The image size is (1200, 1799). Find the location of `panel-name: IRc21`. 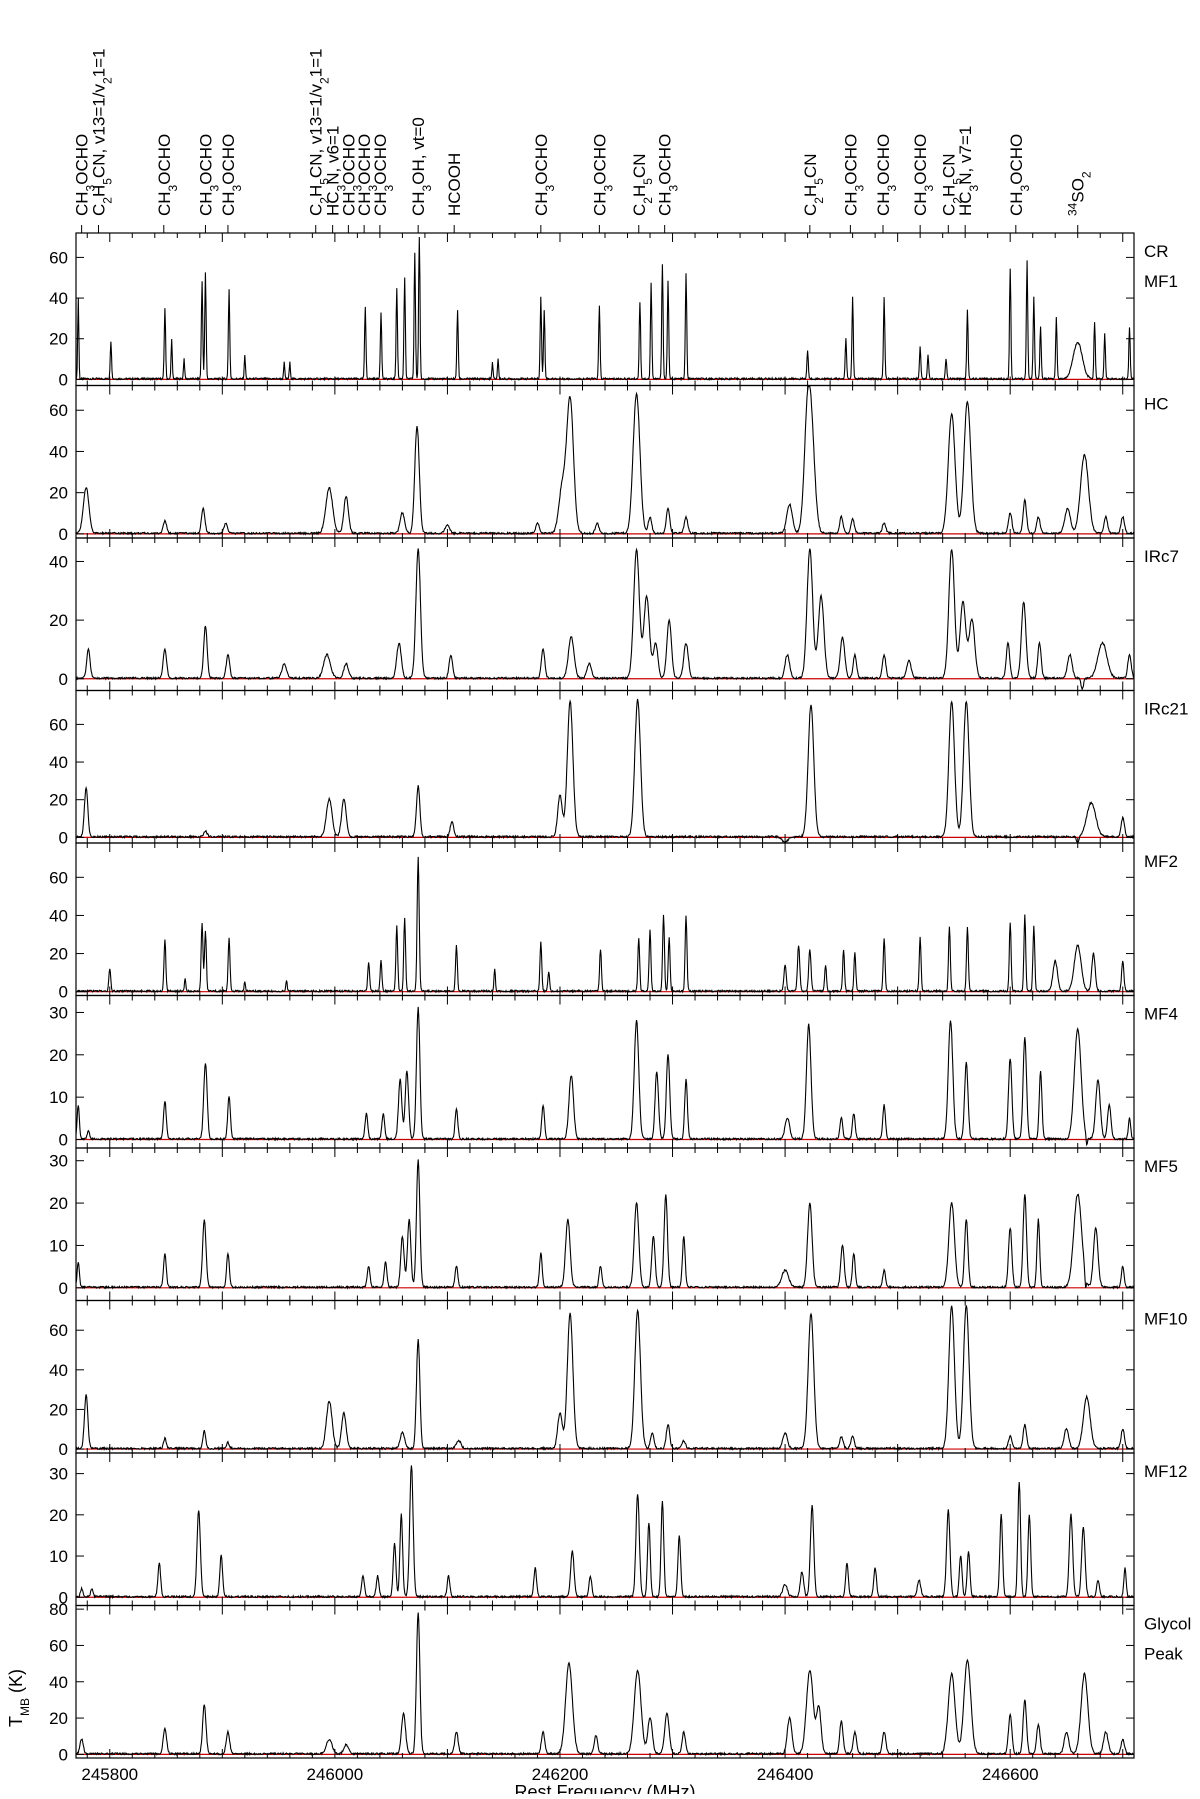

panel-name: IRc21 is located at coordinates (1166, 709).